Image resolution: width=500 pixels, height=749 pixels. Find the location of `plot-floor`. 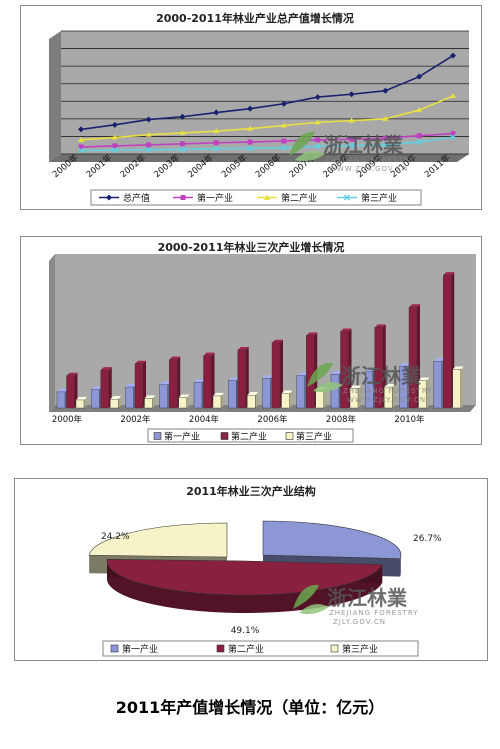

plot-floor is located at coordinates (259, 158).